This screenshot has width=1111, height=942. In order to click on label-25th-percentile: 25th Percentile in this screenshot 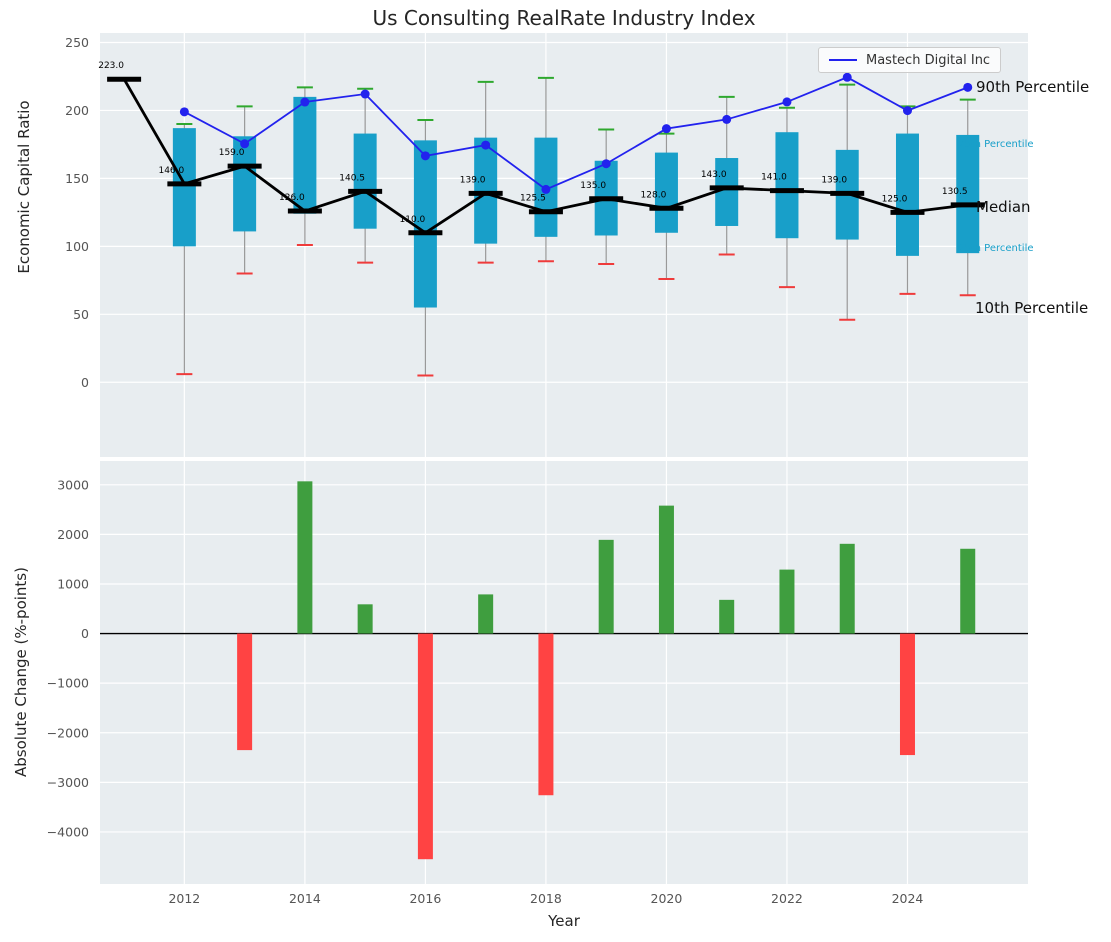, I will do `click(996, 248)`.